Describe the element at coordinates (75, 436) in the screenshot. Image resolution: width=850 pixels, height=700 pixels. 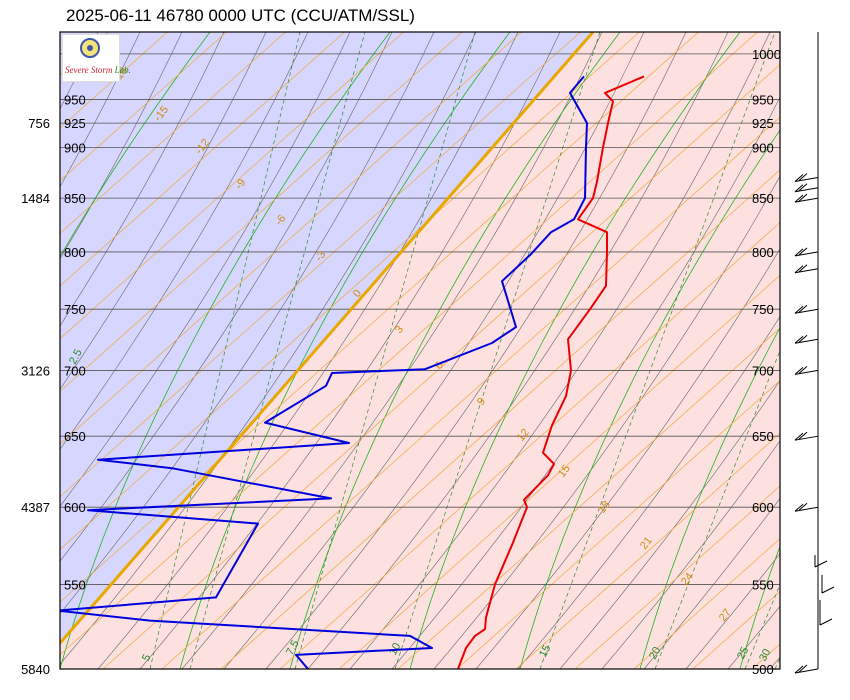
I see `pressure-label-left: 650` at that location.